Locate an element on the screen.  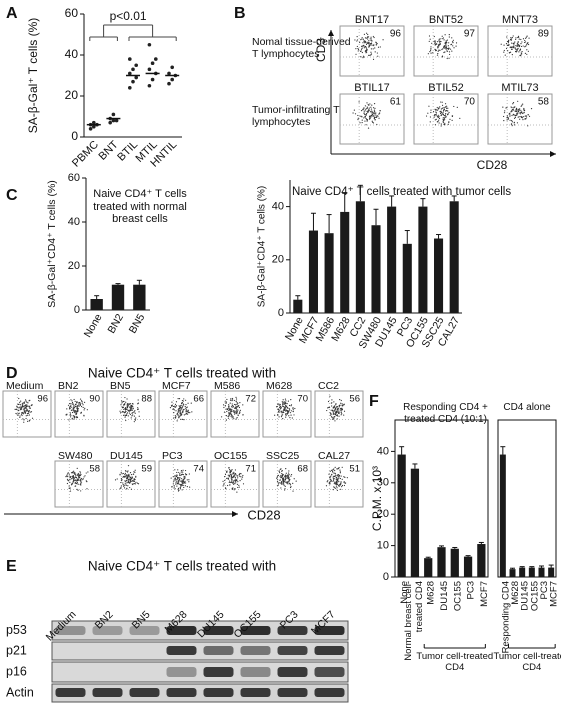
plot-name: MCF7 is located at coordinates (176, 386).